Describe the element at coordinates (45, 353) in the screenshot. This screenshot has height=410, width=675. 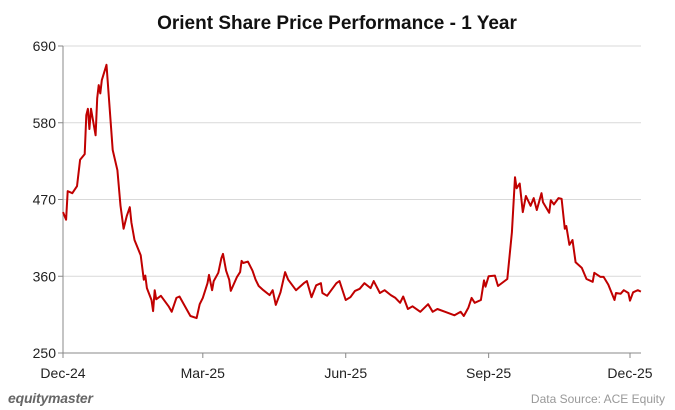
I see `y-tick-label: 250` at that location.